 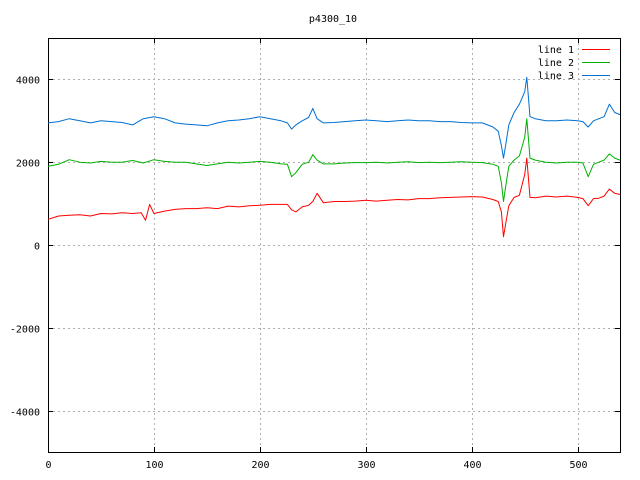 What do you see at coordinates (260, 465) in the screenshot?
I see `x-tick-label: 200` at bounding box center [260, 465].